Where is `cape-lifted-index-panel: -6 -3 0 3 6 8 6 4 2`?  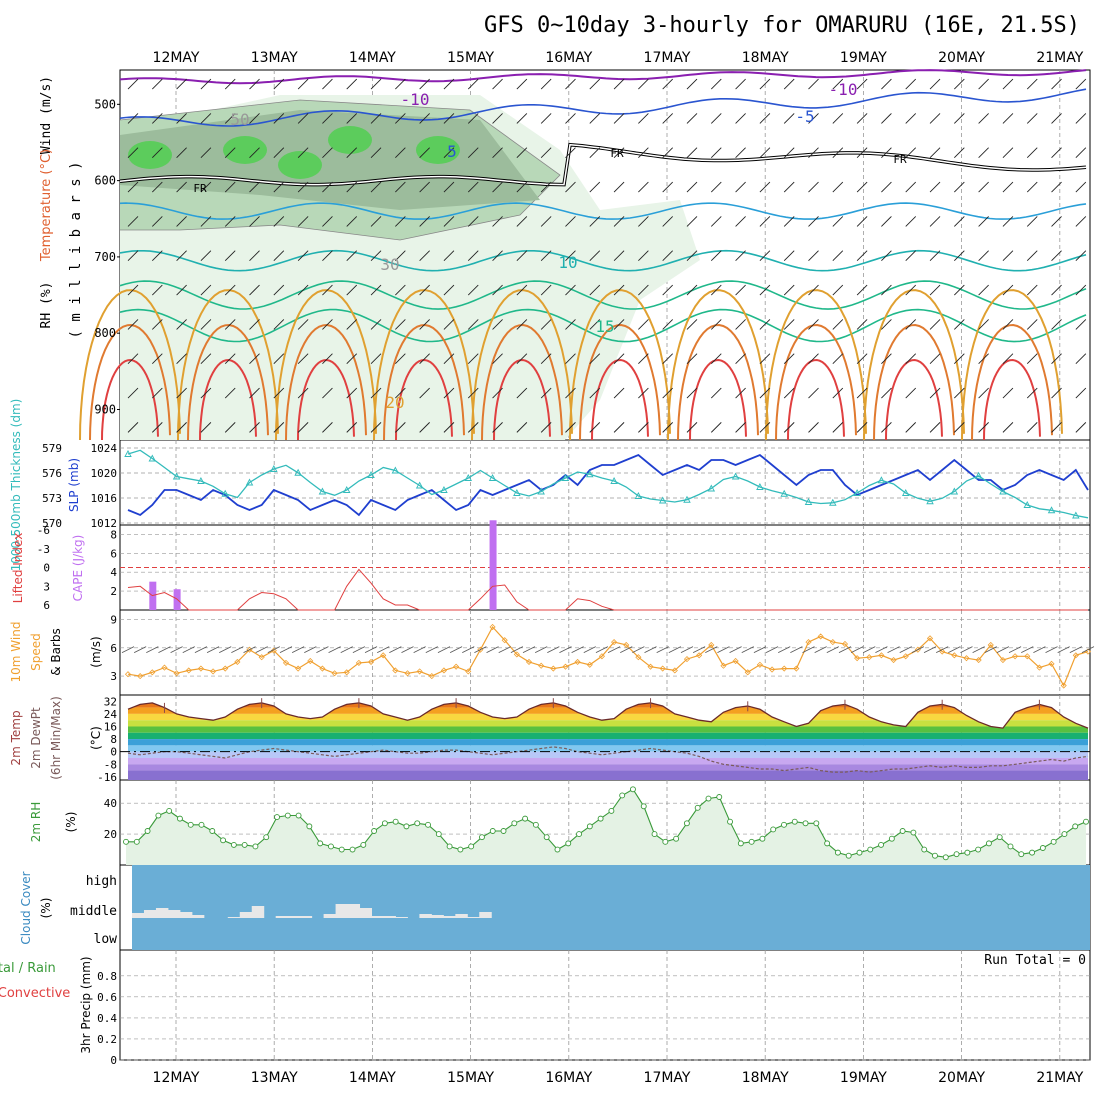
cape-lifted-index-panel: -6 -3 0 3 6 8 6 4 2 is located at coordinates (563, 566).